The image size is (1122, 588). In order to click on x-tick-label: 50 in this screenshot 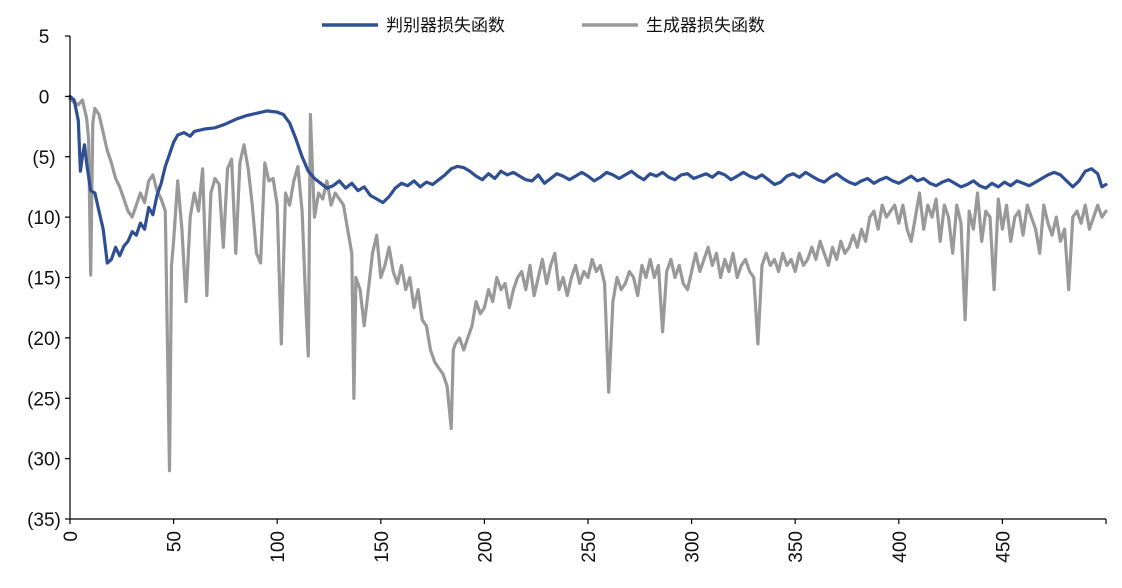, I will do `click(175, 541)`.